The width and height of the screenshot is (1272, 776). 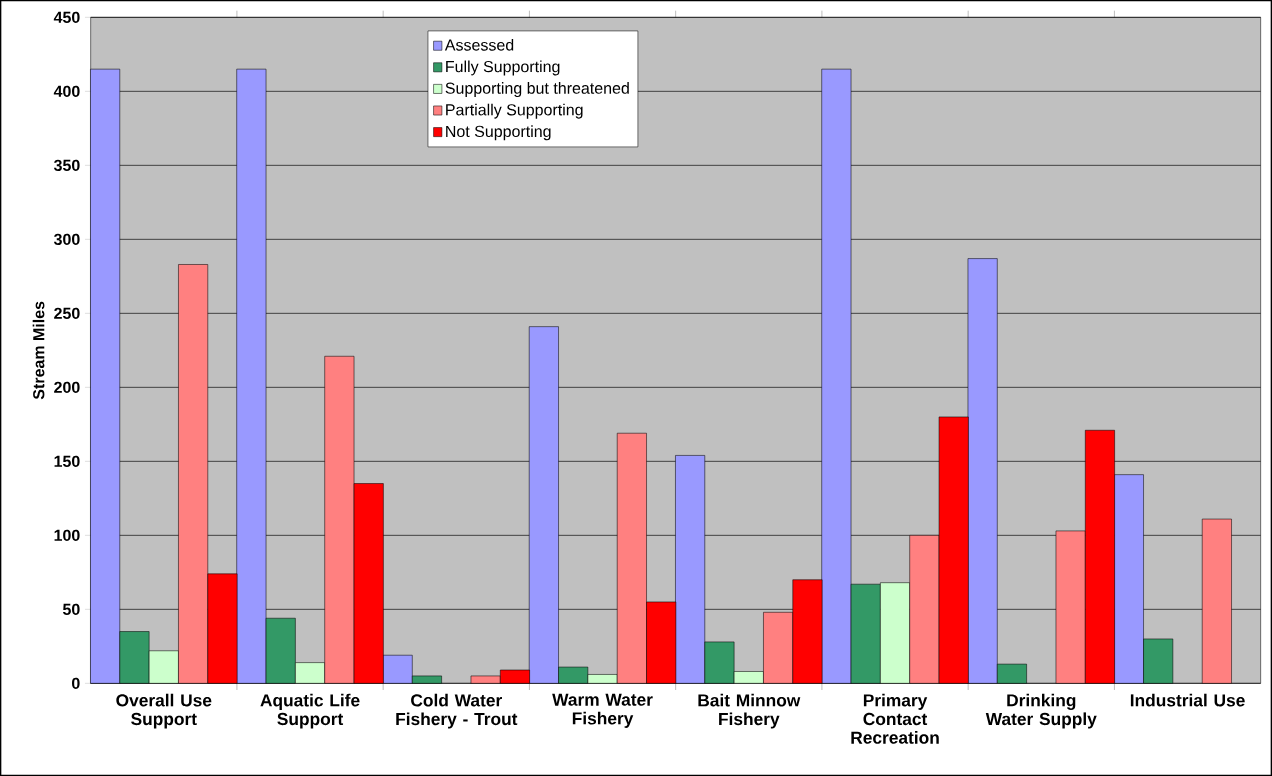 What do you see at coordinates (479, 44) in the screenshot?
I see `legend-label: Assessed` at bounding box center [479, 44].